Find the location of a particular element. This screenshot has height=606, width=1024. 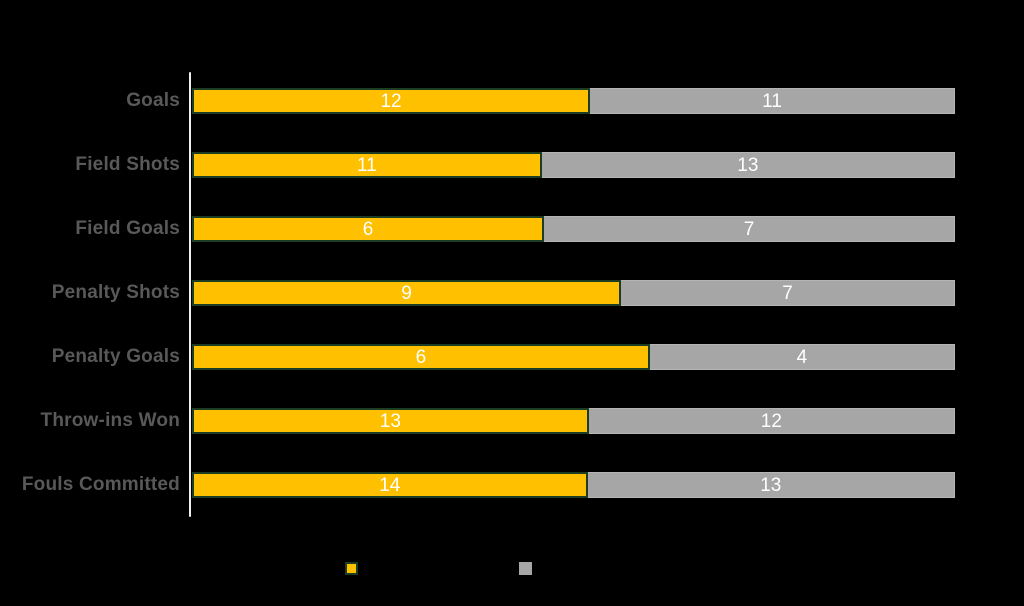

yellow-team-bar-segment: 14 is located at coordinates (390, 485).